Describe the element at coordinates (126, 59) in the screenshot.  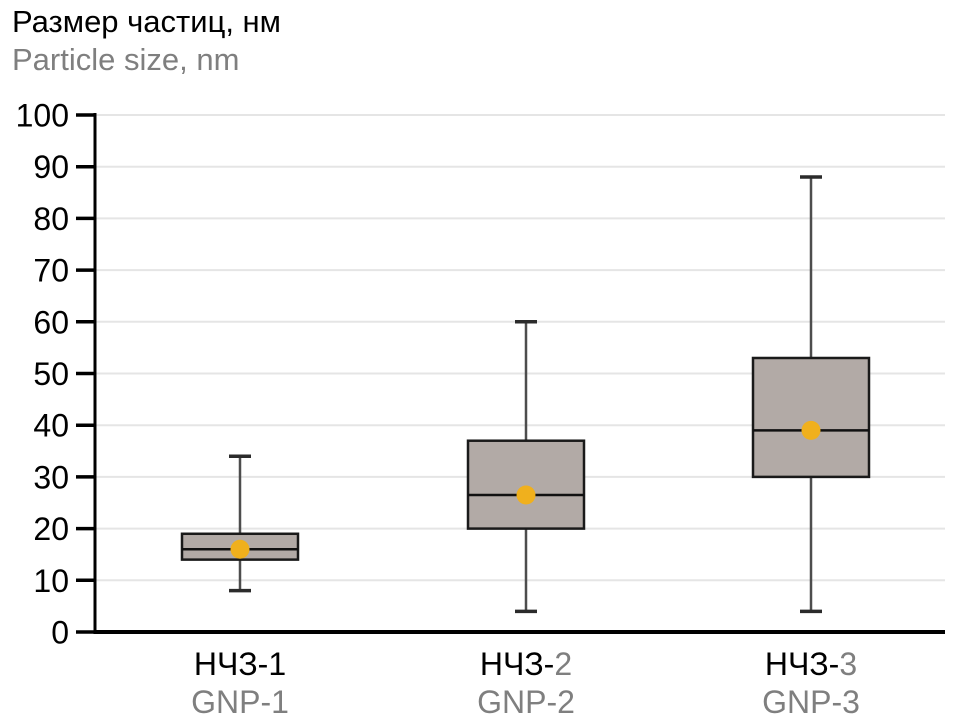
I see `chart-title-en: Particle size, nm` at that location.